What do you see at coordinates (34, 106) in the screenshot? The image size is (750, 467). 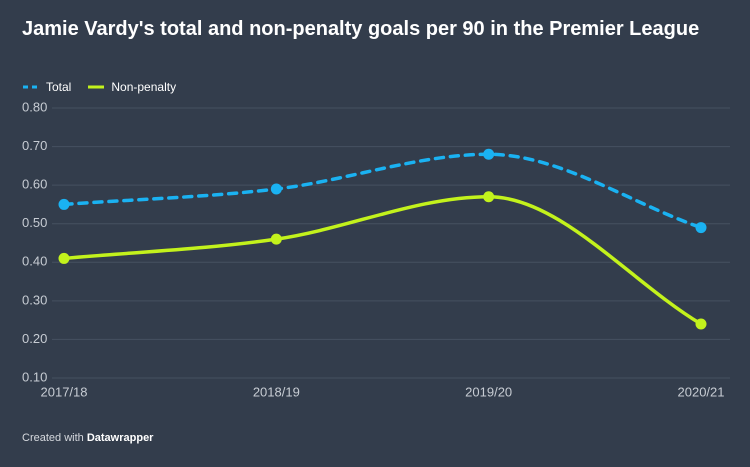 I see `y-tick-label: 0.80` at bounding box center [34, 106].